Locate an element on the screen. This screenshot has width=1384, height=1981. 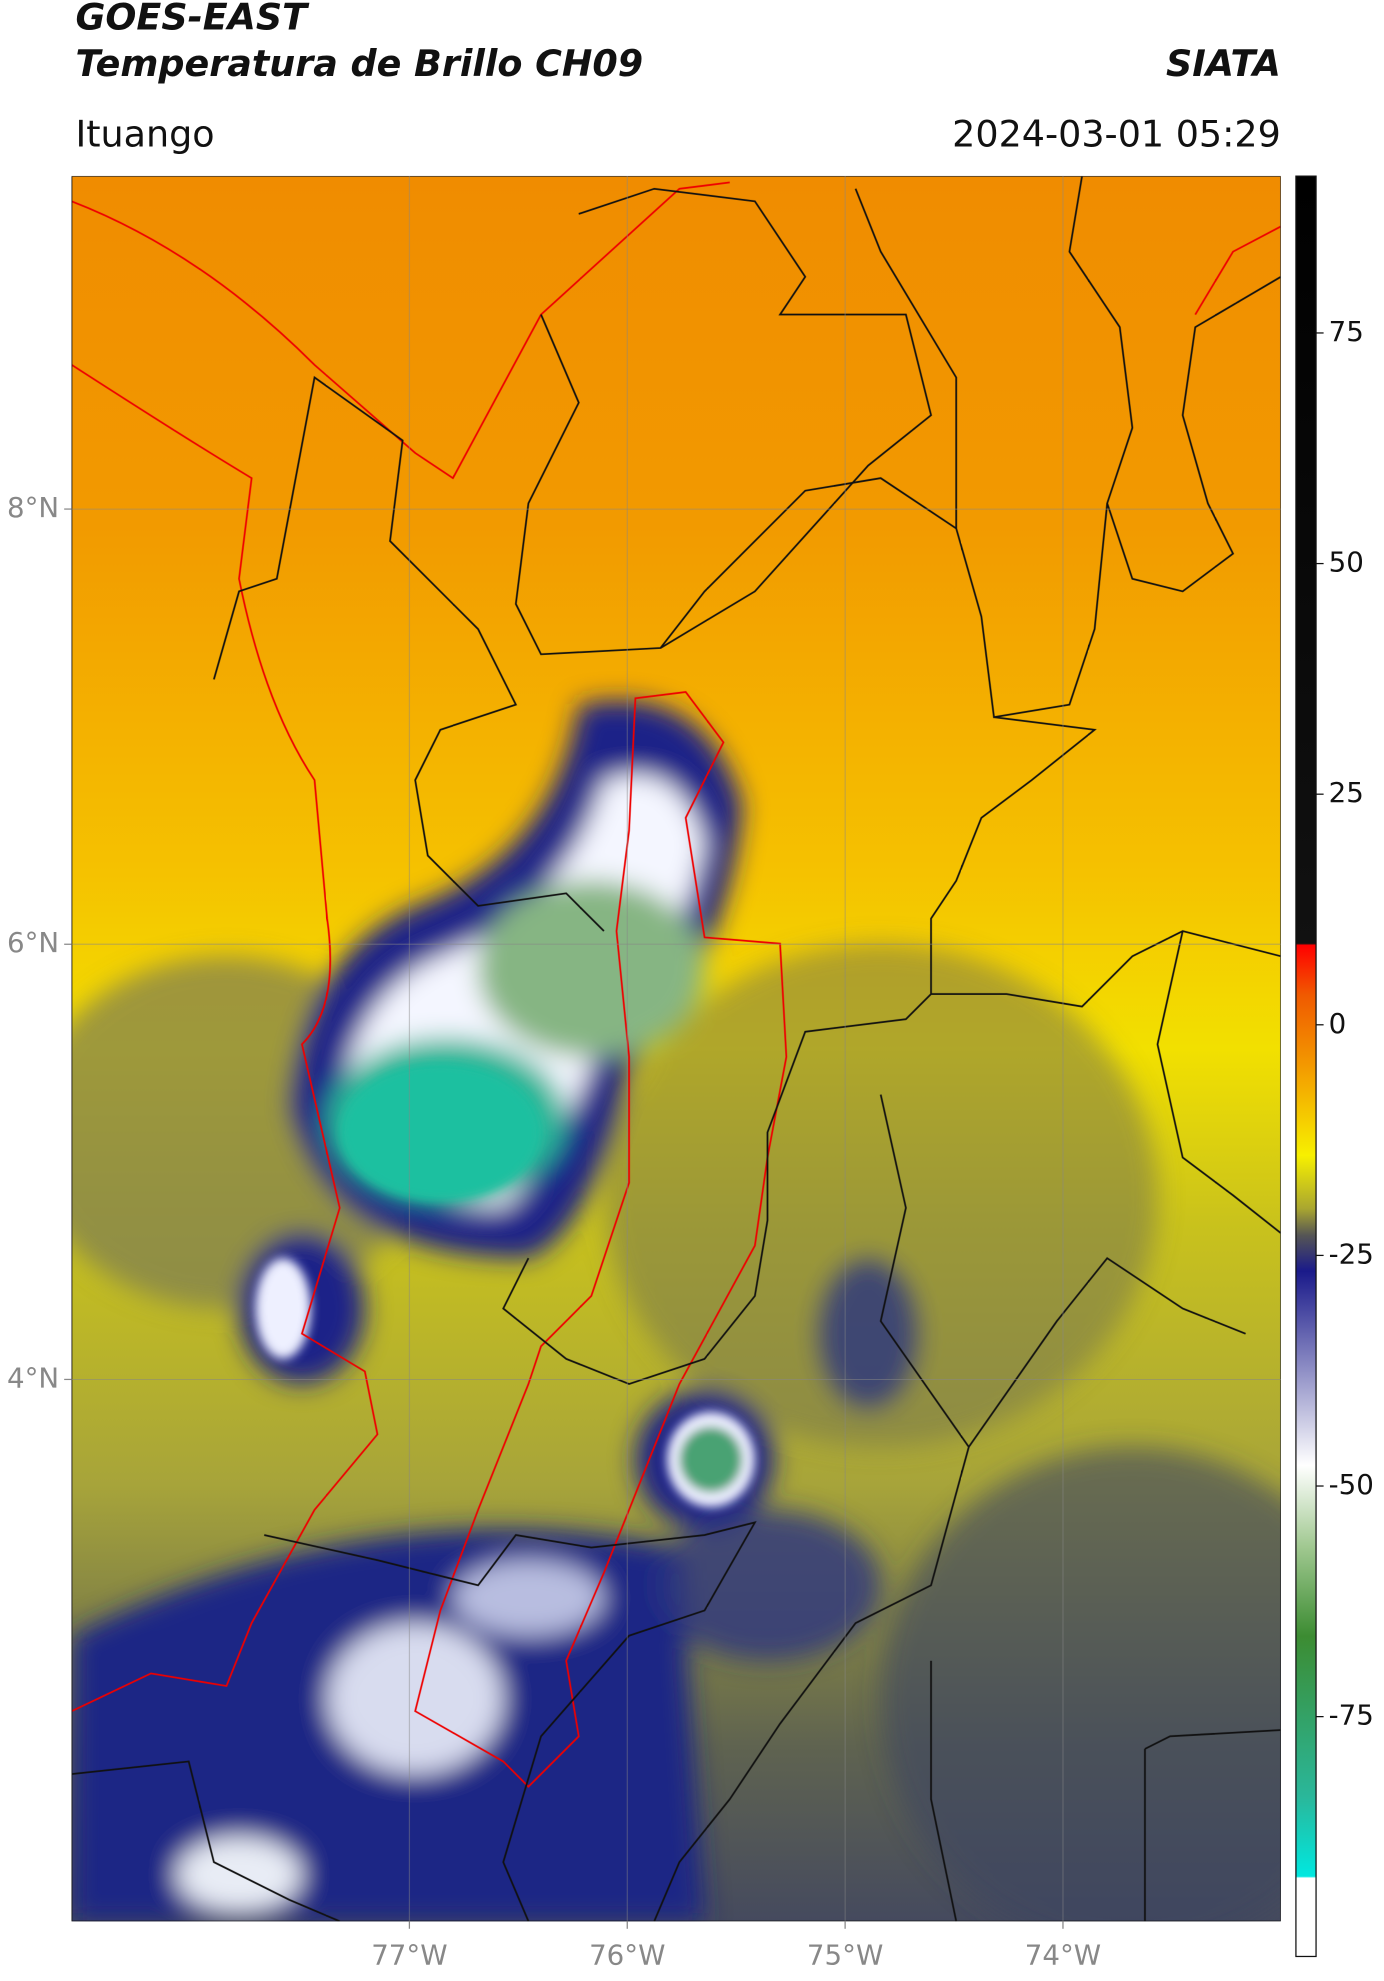
y-tick-label: 8°N is located at coordinates (33, 507).